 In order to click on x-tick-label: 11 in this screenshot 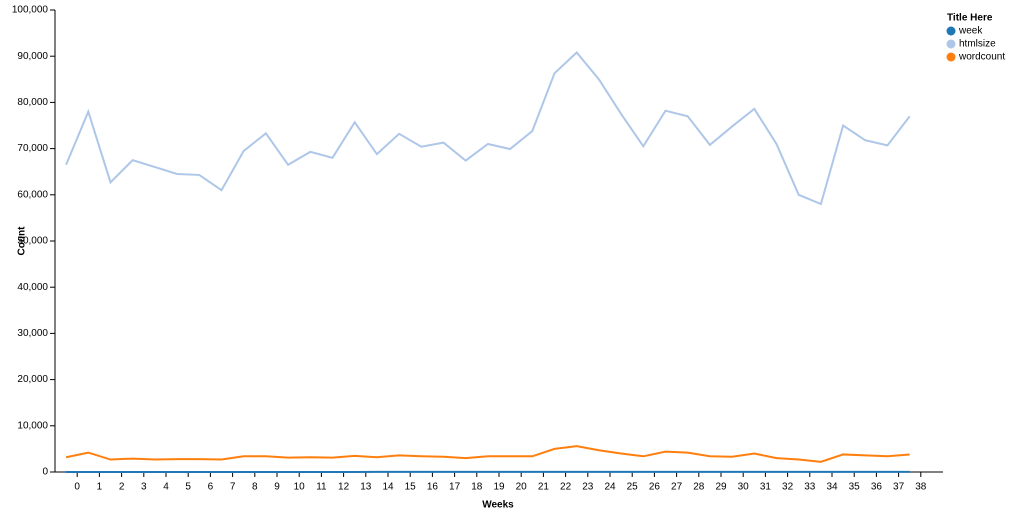, I will do `click(321, 487)`.